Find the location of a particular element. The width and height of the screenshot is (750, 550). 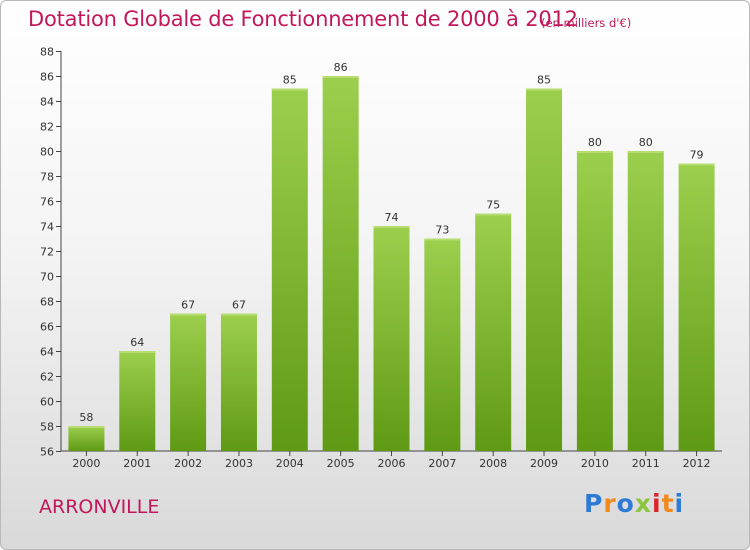

bar-2000 is located at coordinates (86, 438).